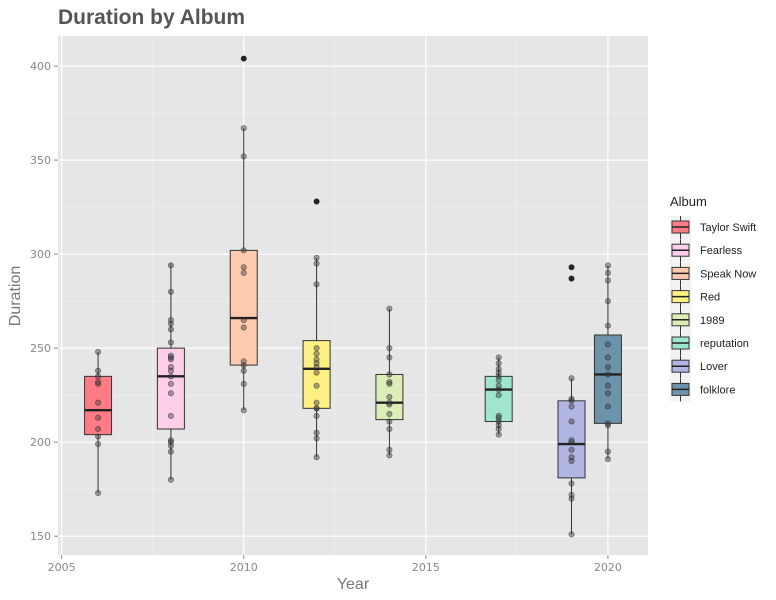  Describe the element at coordinates (710, 298) in the screenshot. I see `legend-label: Red` at that location.